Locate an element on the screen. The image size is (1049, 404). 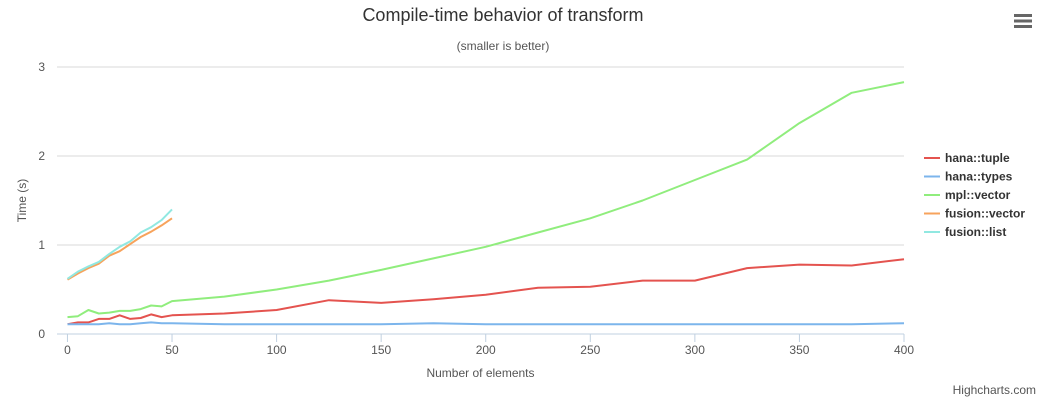
x-axis-title: Number of elements is located at coordinates (480, 373).